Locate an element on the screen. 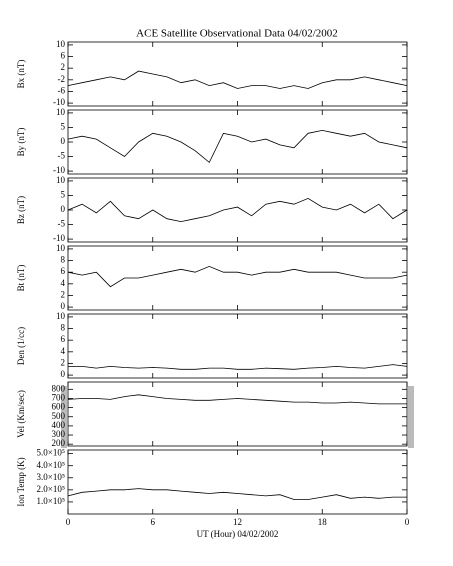 This screenshot has height=566, width=453. y-axis-label: Den (1/cc) is located at coordinates (21, 346).